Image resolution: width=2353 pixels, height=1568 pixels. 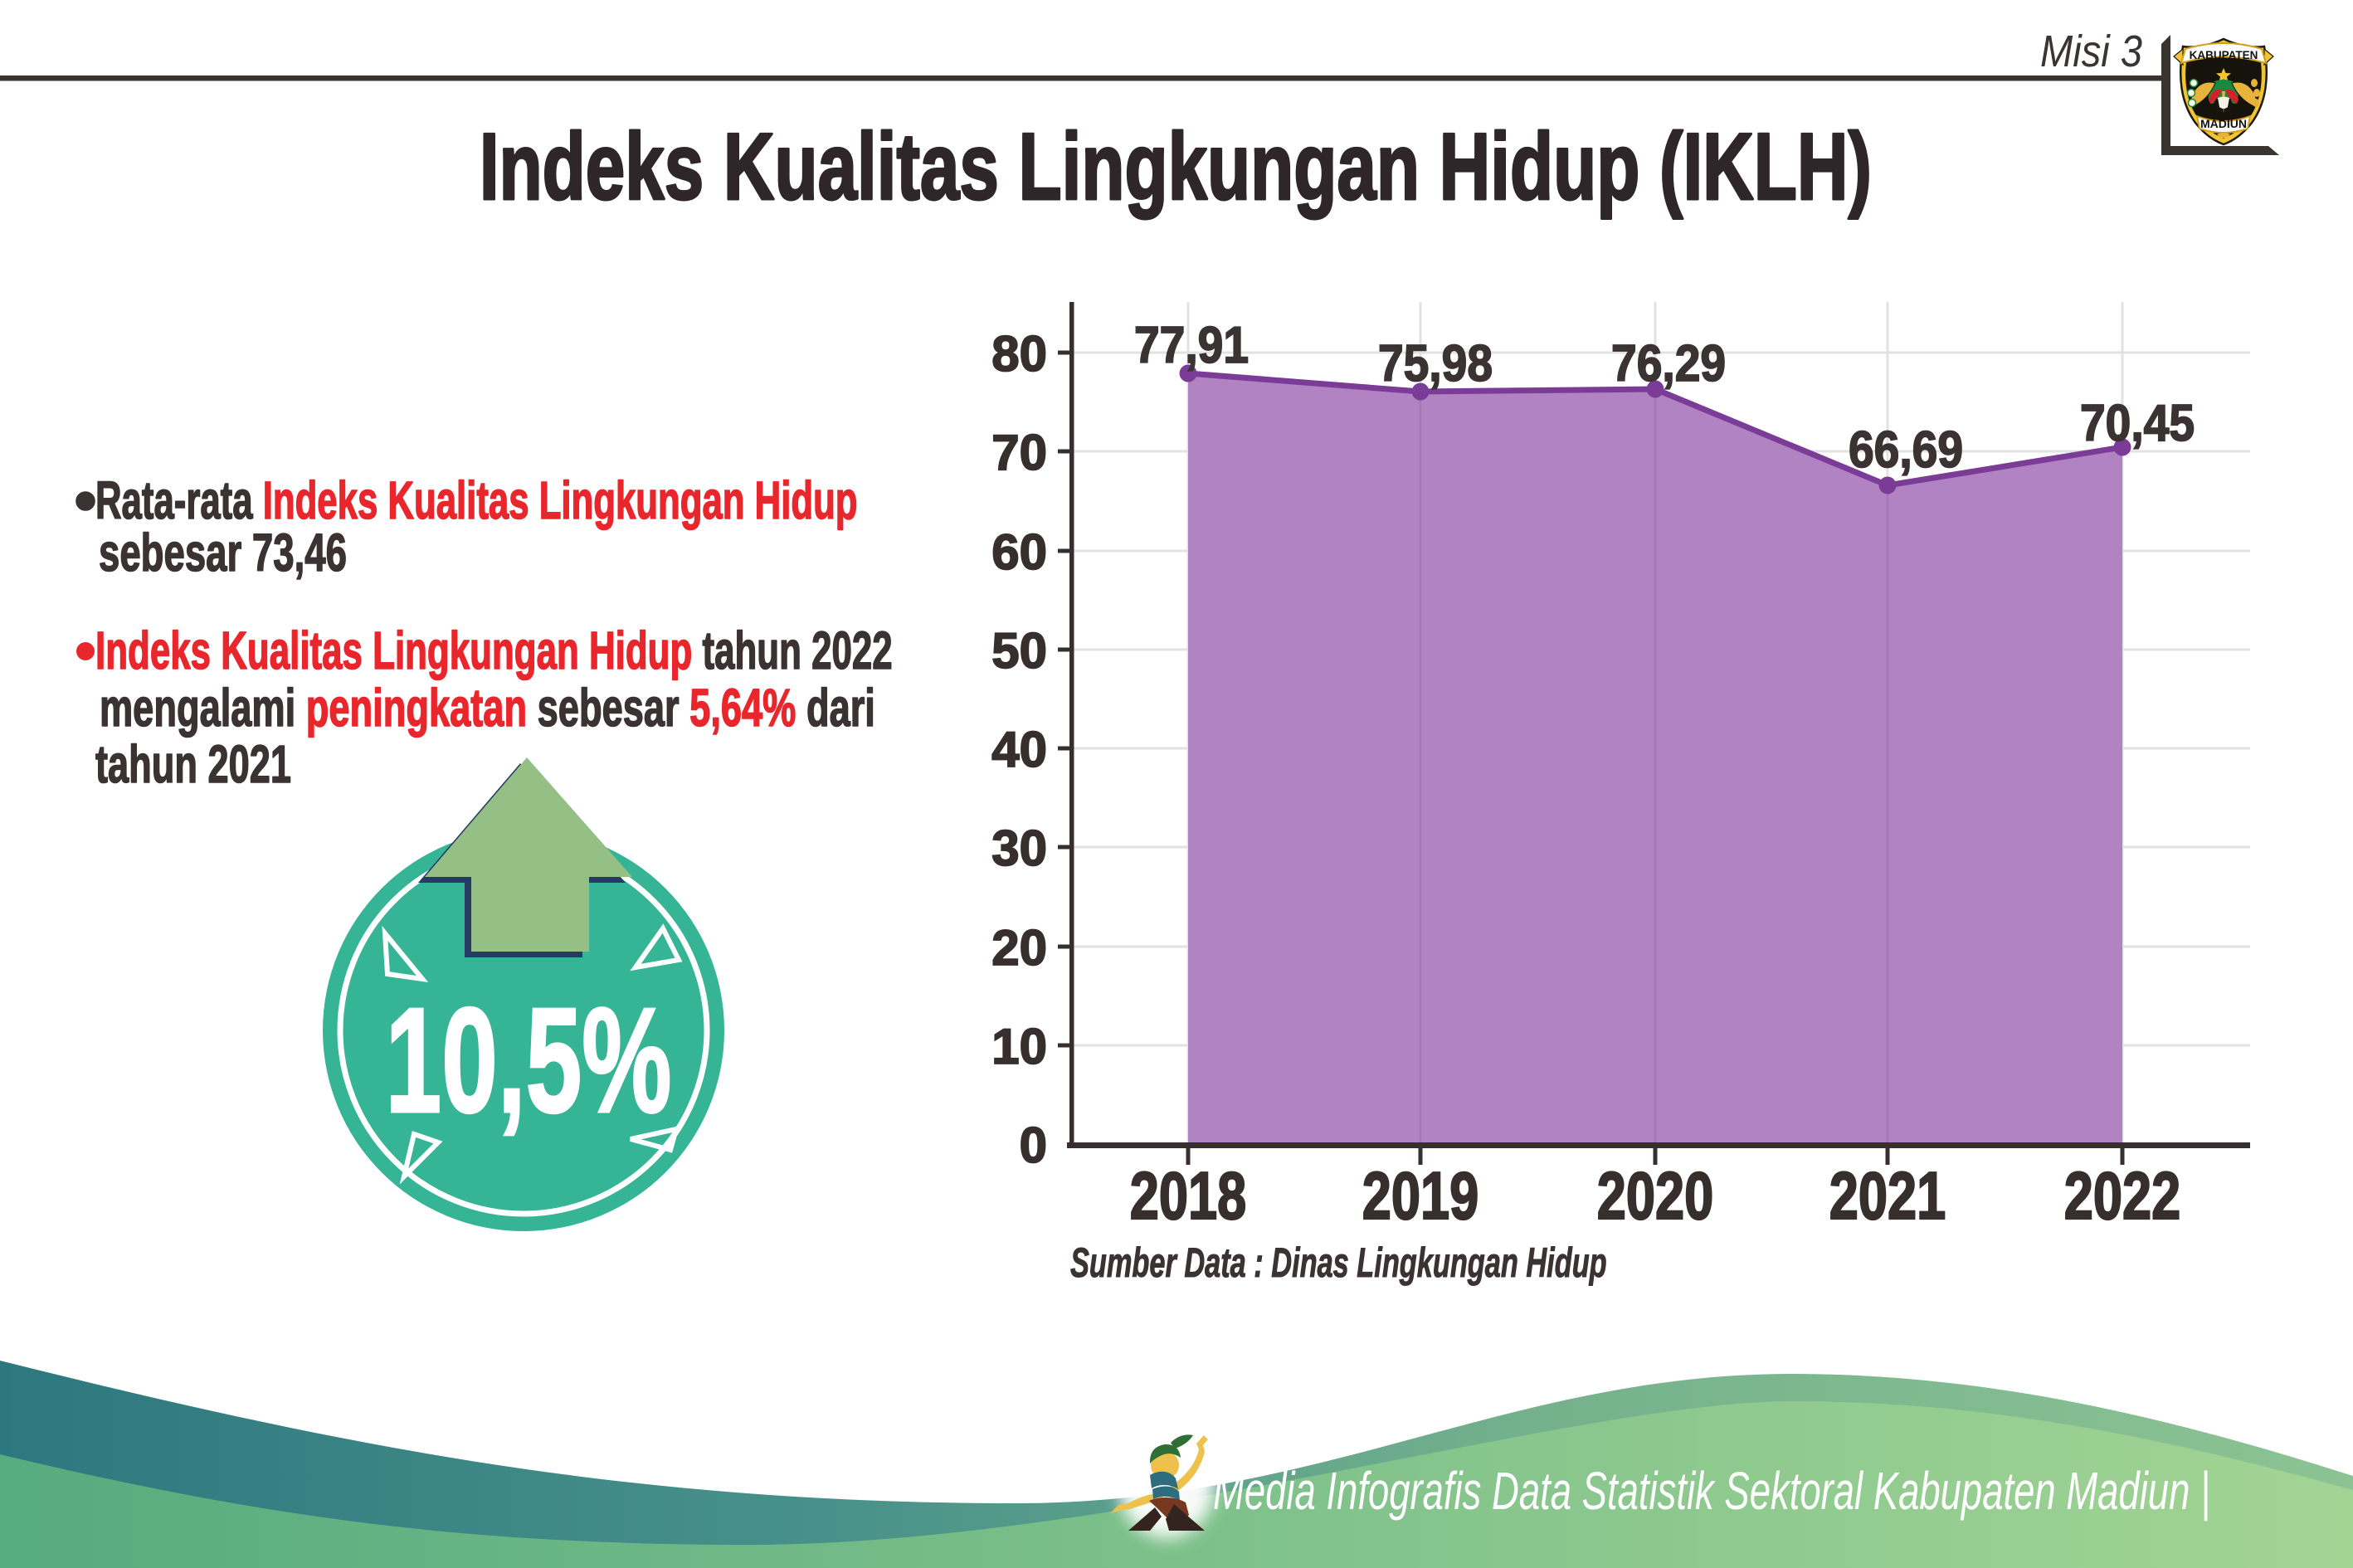 I want to click on svg-text:mengalami peningkatan sebesar: mengalami peningkatan sebesar 5,64% dari, so click(x=487, y=708).